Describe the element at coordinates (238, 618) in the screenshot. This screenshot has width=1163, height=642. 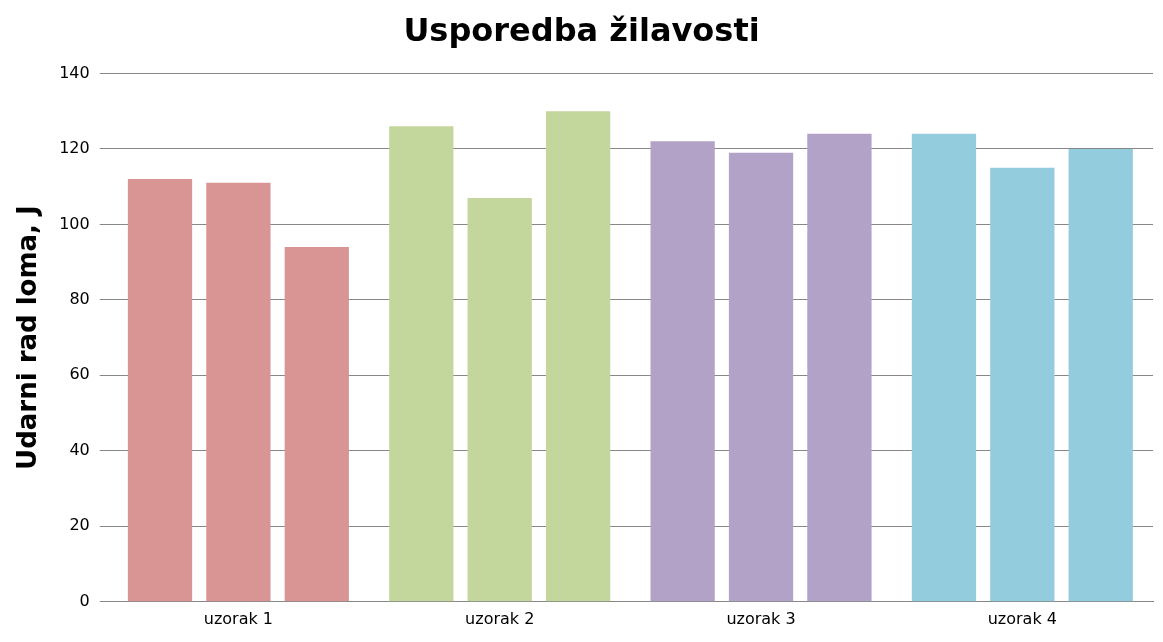
I see `x-tick-label: uzorak 1` at that location.